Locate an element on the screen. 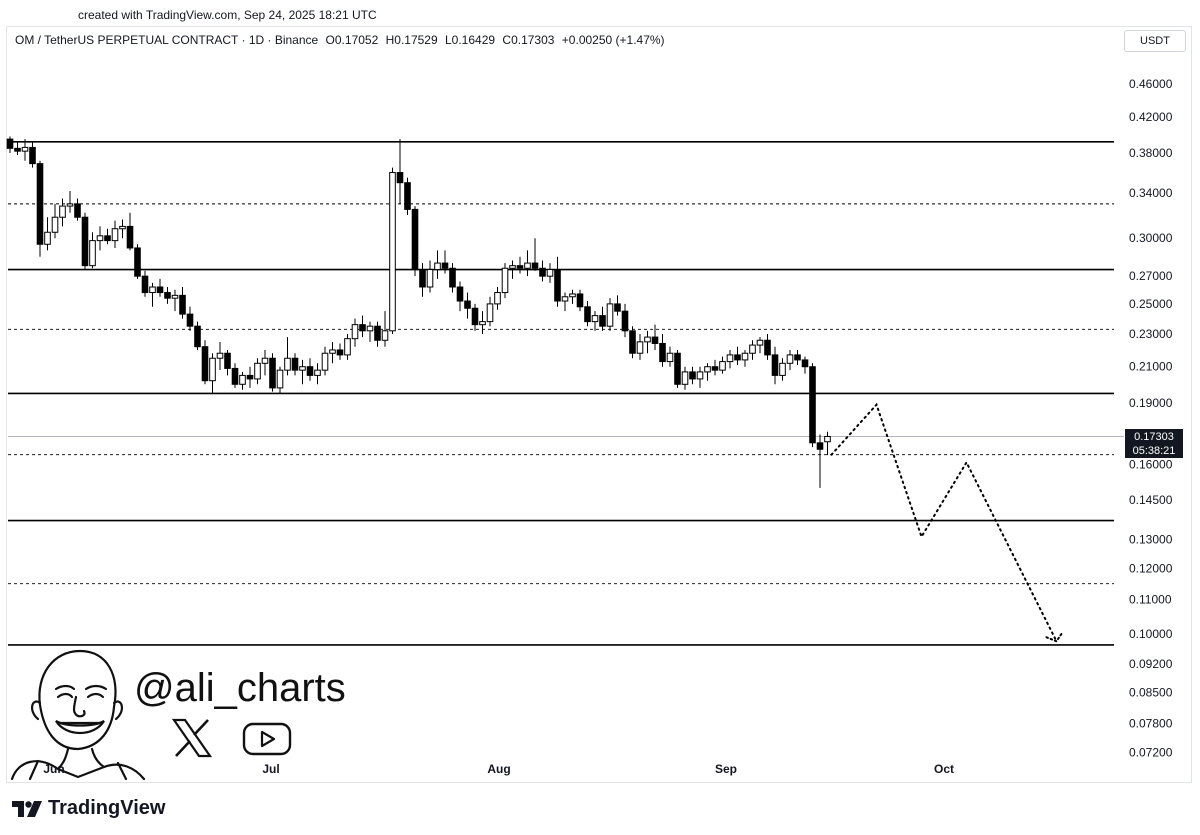 The height and width of the screenshot is (835, 1200). projection-line is located at coordinates (944, 522).